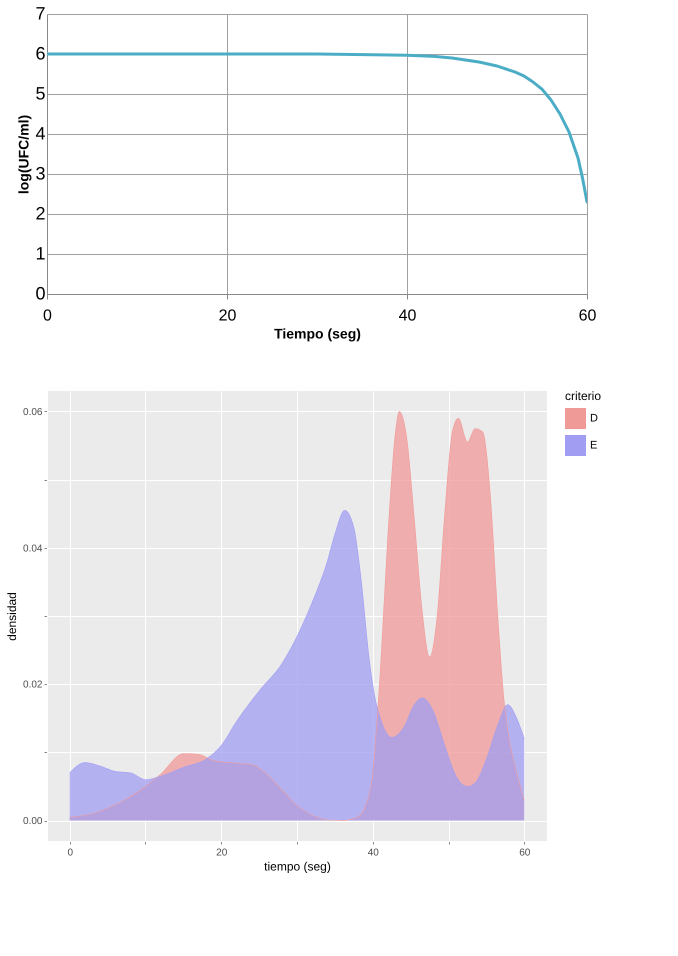 The image size is (678, 956). Describe the element at coordinates (12, 616) in the screenshot. I see `y-axis-title: densidad` at that location.